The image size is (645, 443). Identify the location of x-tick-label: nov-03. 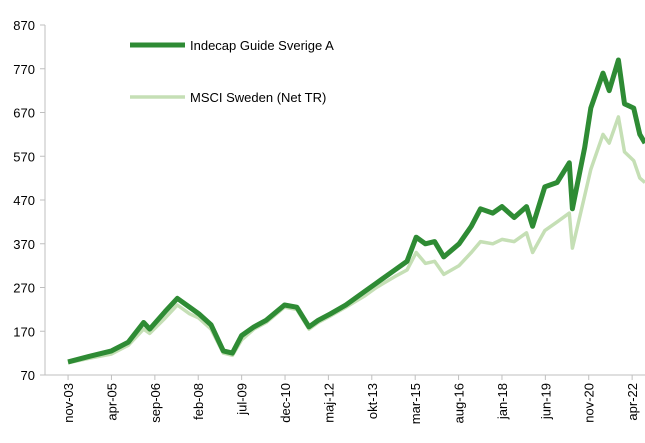
(68, 403).